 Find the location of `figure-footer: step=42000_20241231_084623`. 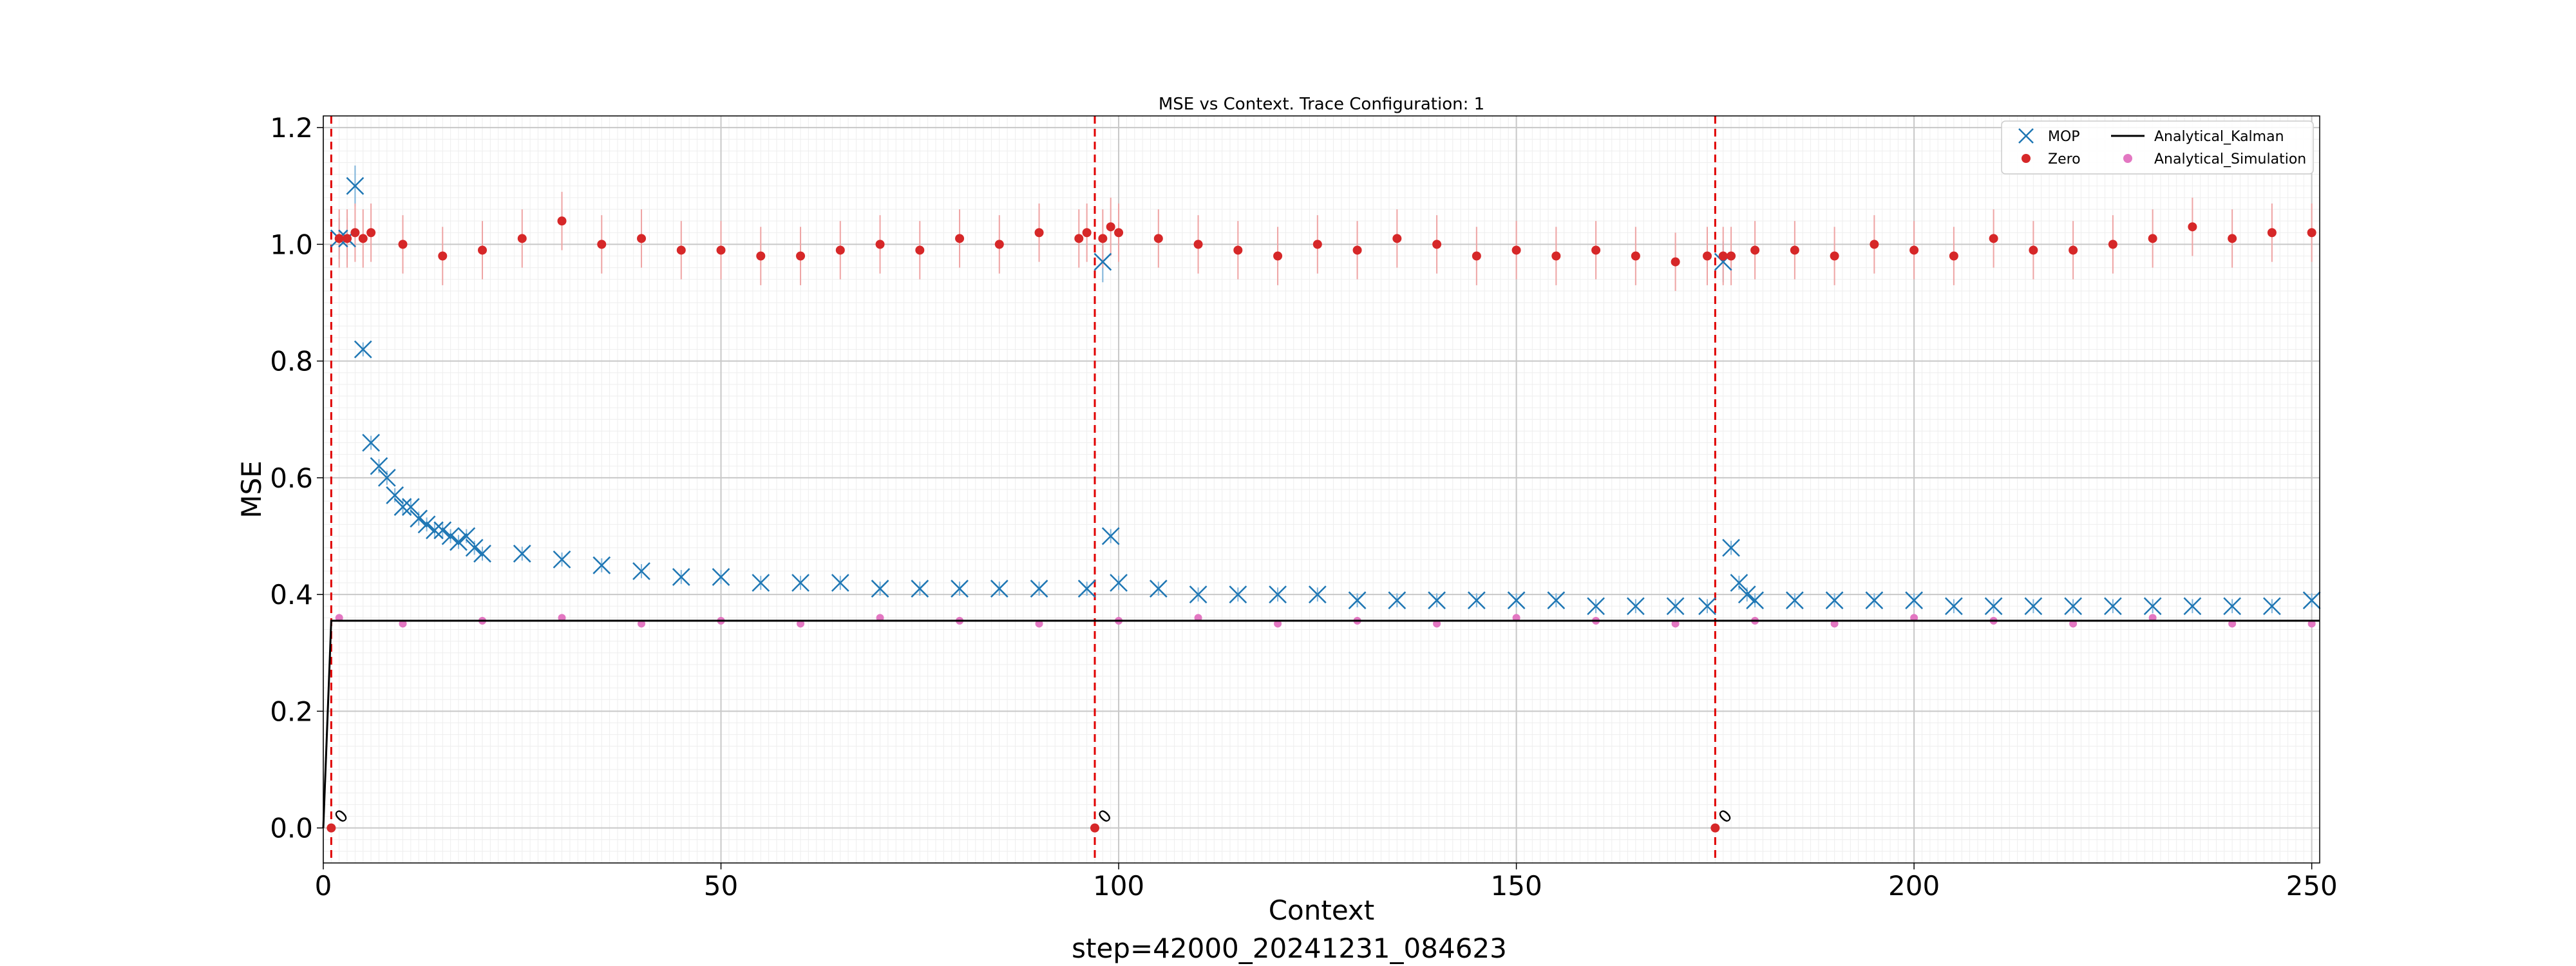

figure-footer: step=42000_20241231_084623 is located at coordinates (1289, 948).